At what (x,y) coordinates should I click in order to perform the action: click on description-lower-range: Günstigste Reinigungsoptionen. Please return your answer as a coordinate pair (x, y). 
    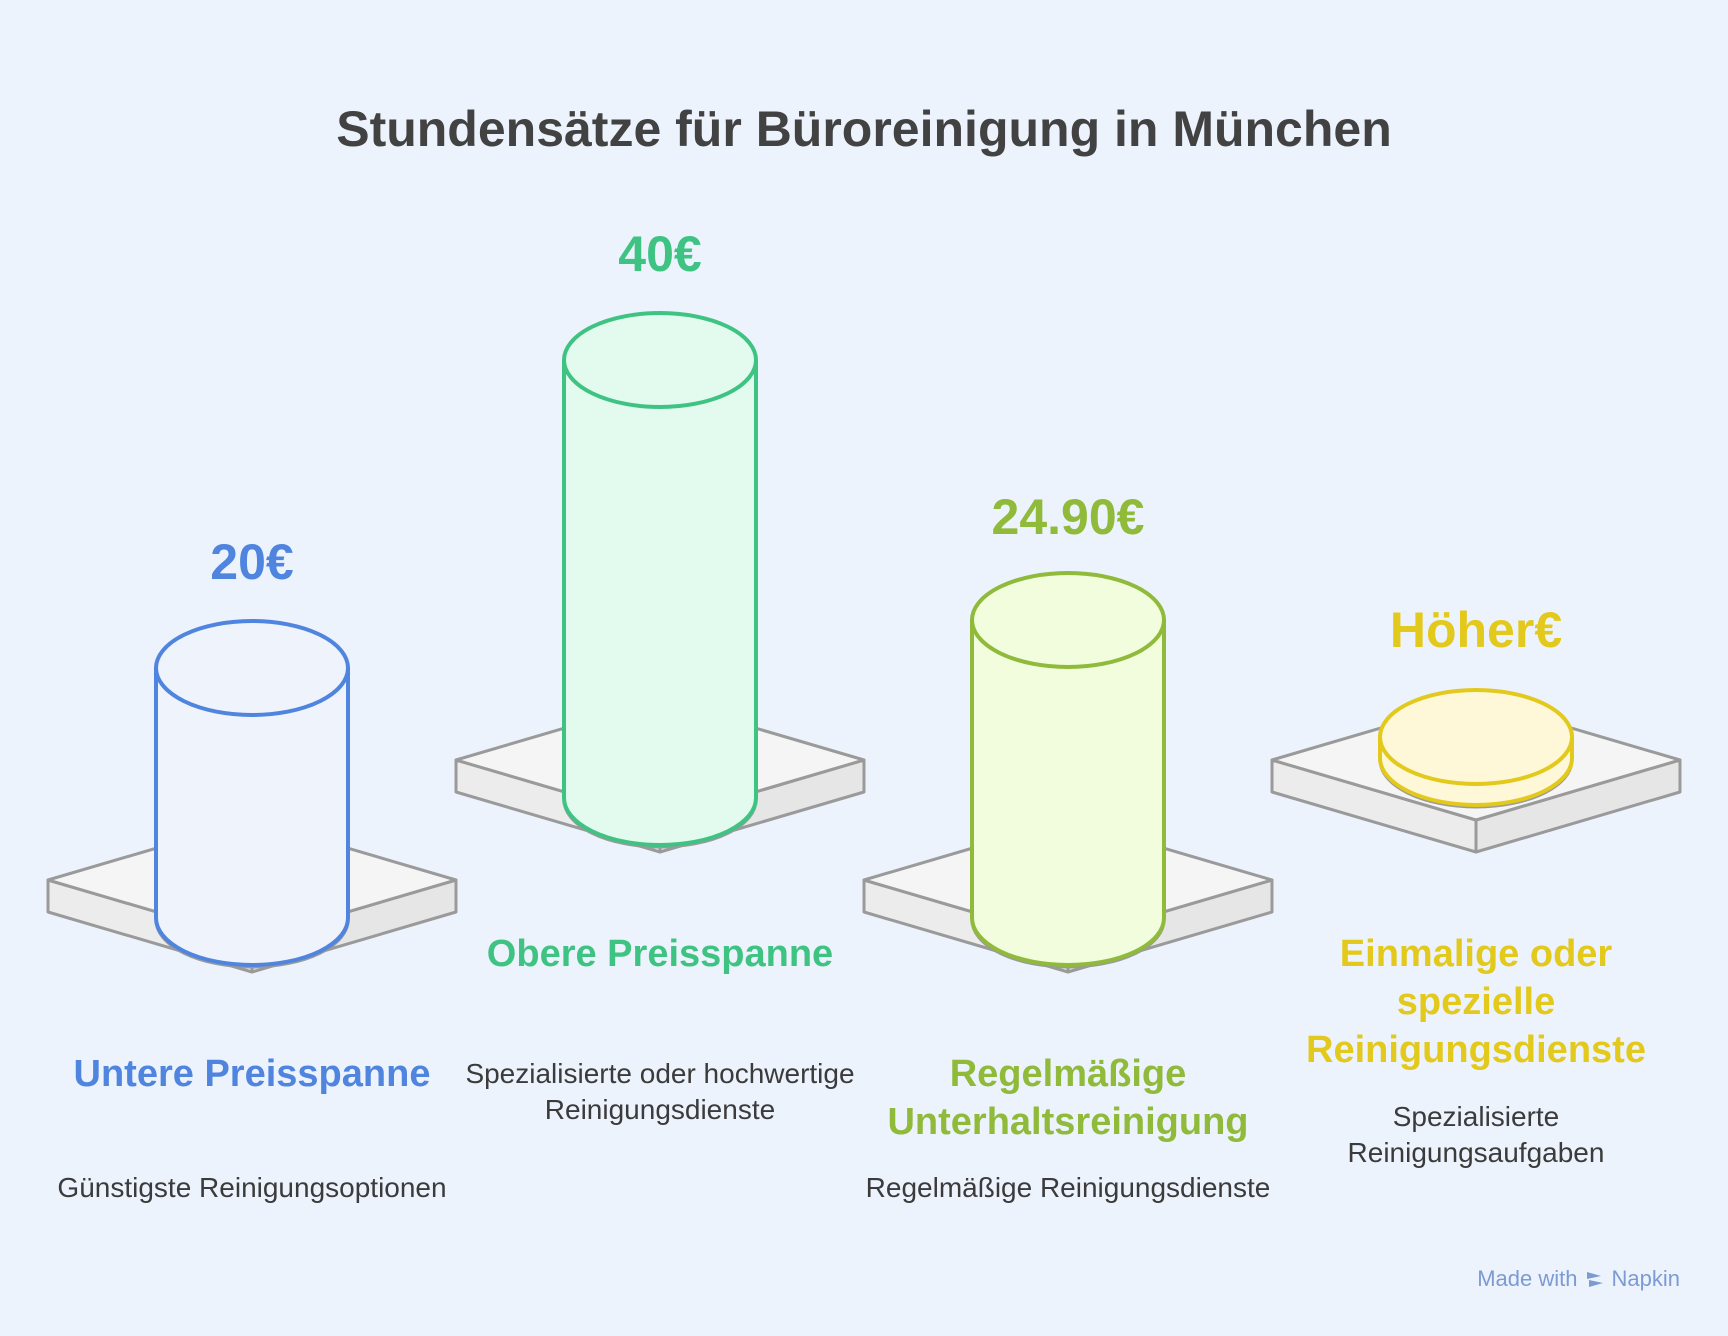
    Looking at the image, I should click on (252, 1187).